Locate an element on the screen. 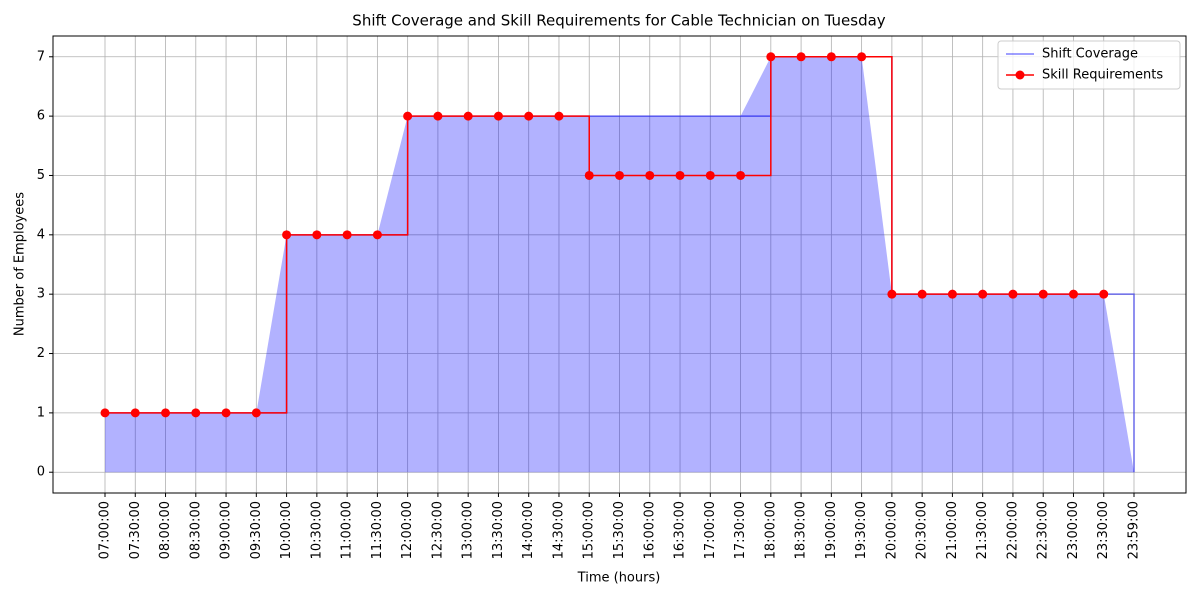 The image size is (1200, 600). x-tick-label: 22:00:00 is located at coordinates (1012, 530).